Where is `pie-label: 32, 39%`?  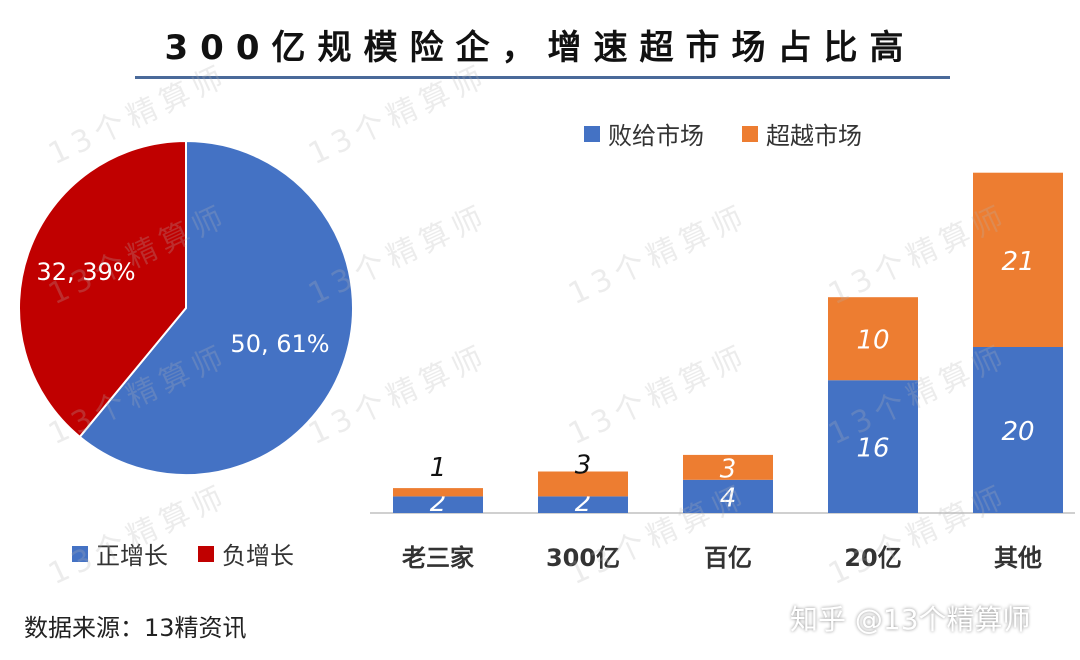 pie-label: 32, 39% is located at coordinates (85, 272).